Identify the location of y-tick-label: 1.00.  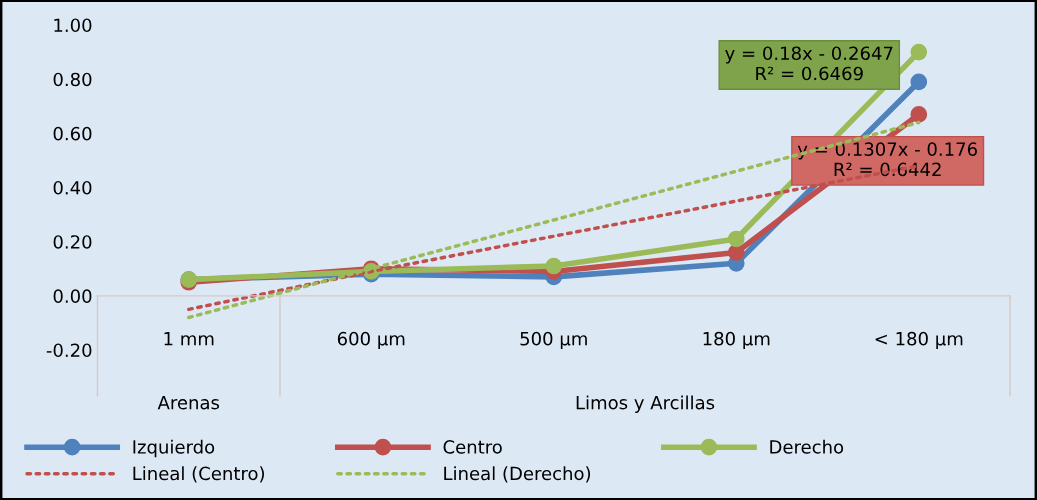
(73, 25).